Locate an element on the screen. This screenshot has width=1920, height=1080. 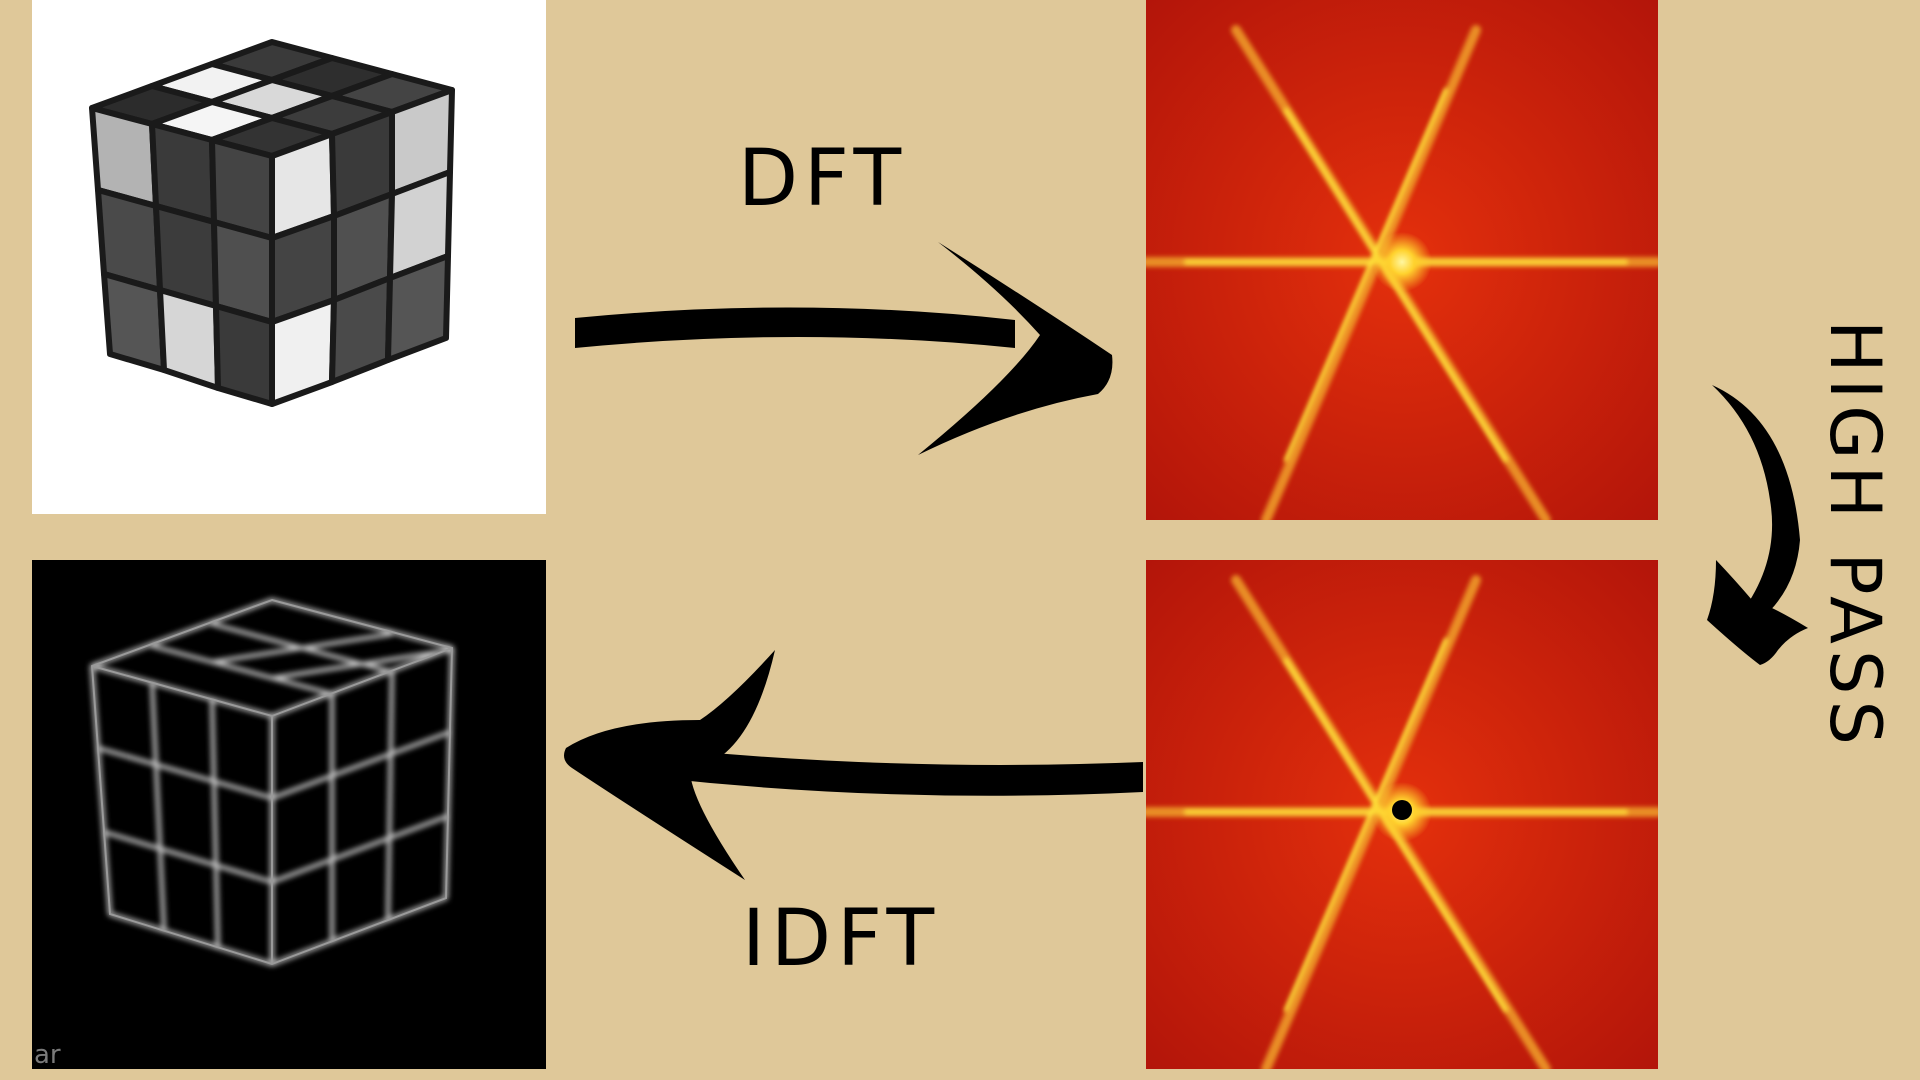
filtered-cube-image is located at coordinates (289, 814).